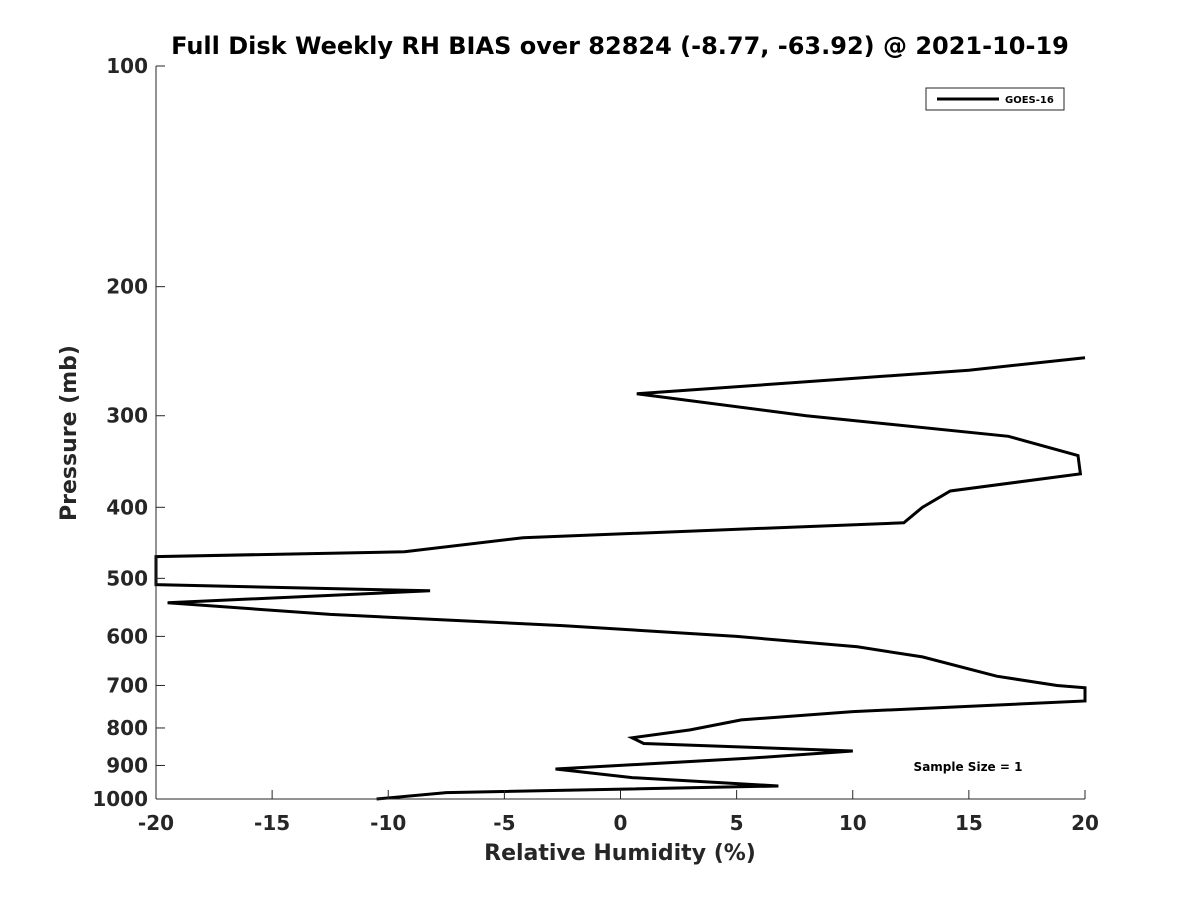 The image size is (1200, 900). I want to click on y-axis-label: Pressure (mb), so click(69, 433).